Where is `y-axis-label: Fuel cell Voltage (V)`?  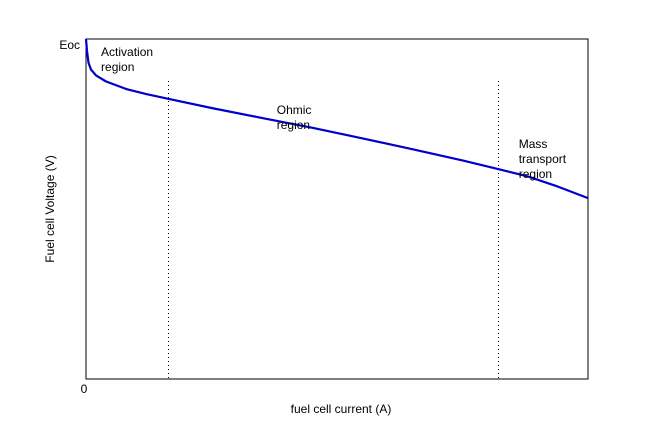 y-axis-label: Fuel cell Voltage (V) is located at coordinates (50, 208).